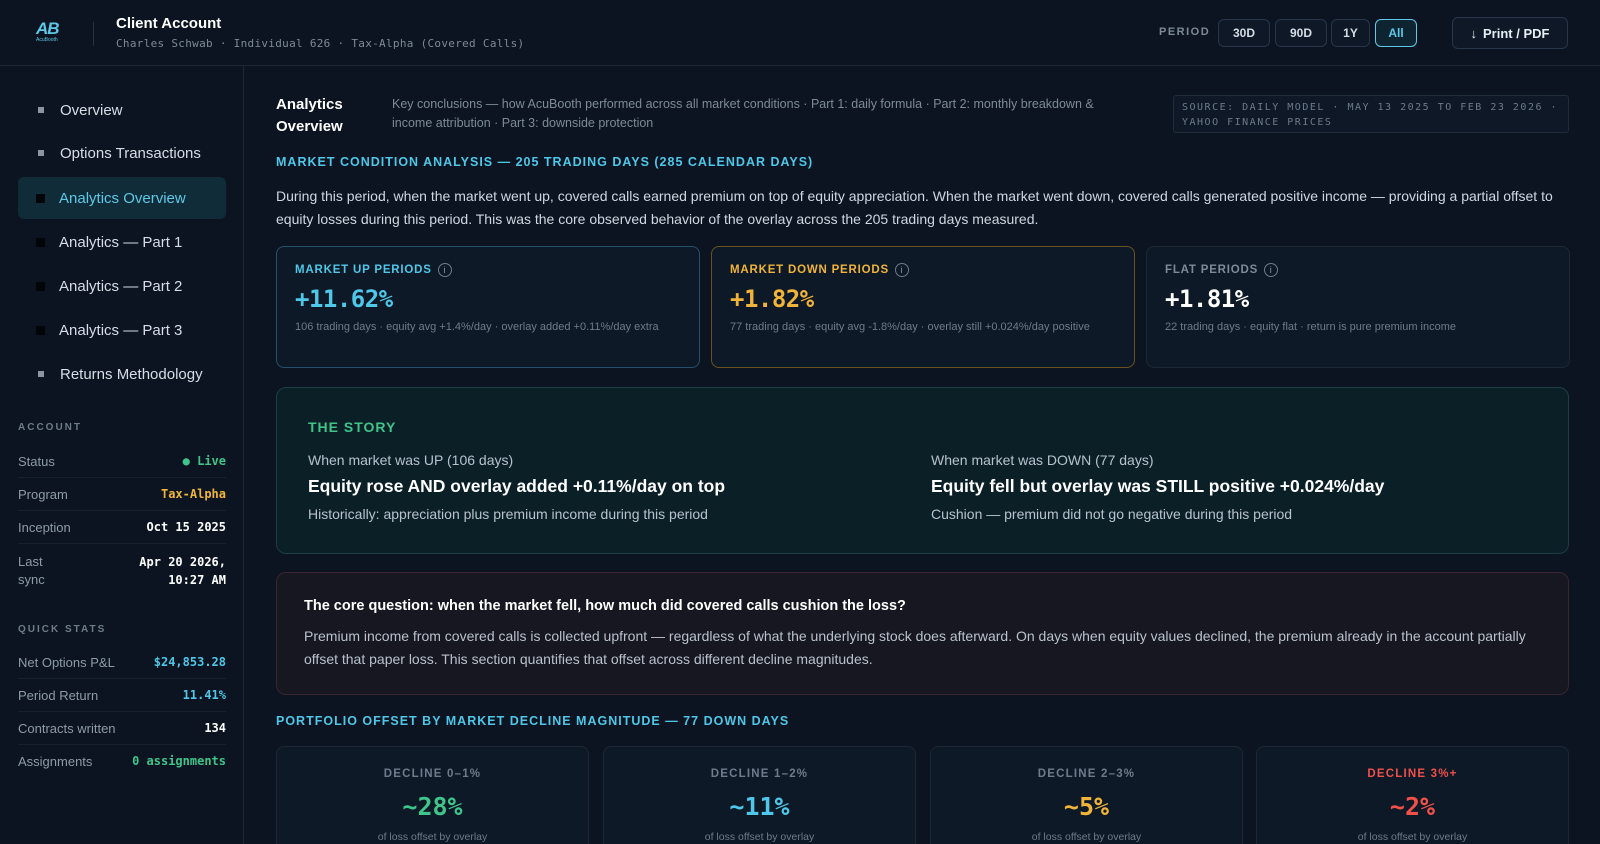  What do you see at coordinates (309, 115) in the screenshot?
I see `page-title: Analytics Overview` at bounding box center [309, 115].